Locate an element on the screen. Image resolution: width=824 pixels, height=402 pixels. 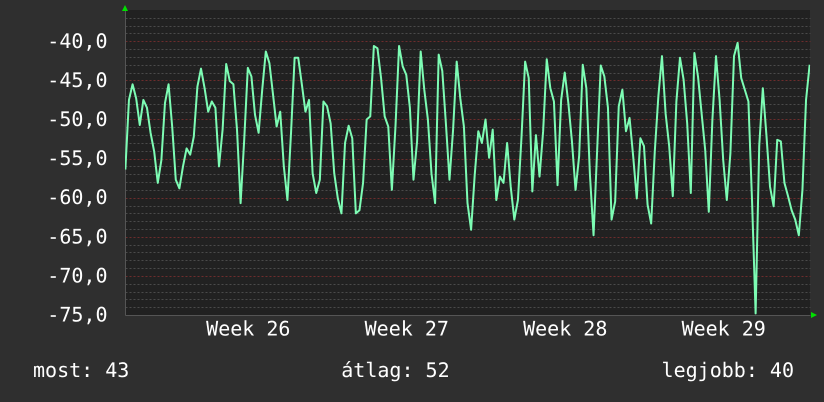
text: most: 43 is located at coordinates (81, 370).